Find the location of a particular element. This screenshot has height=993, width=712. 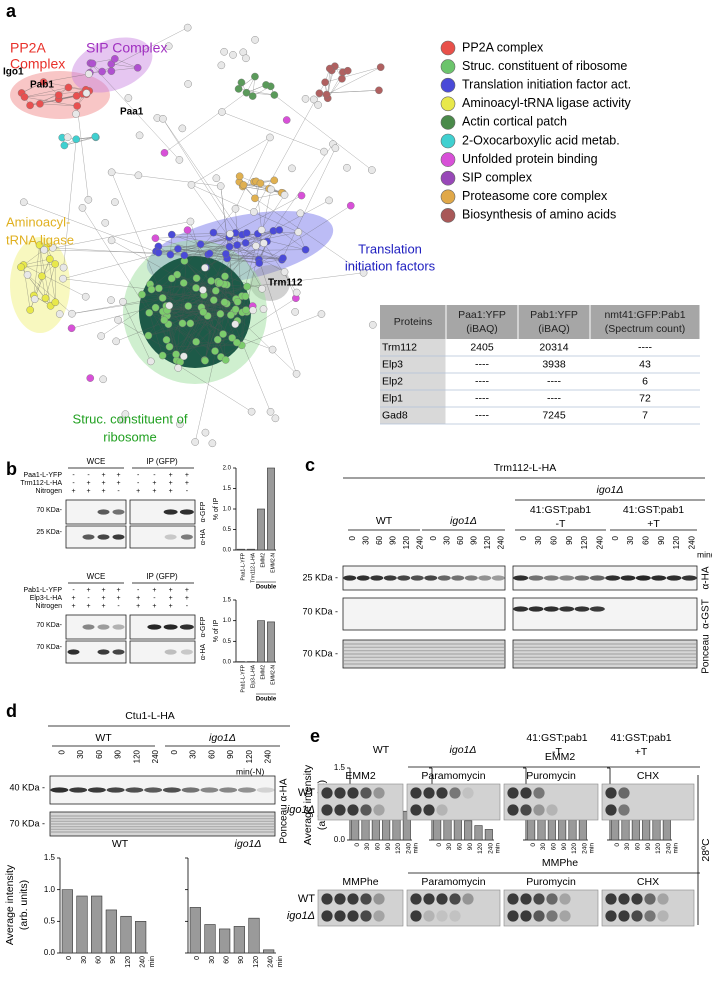

table-cell: ---- is located at coordinates (554, 398).